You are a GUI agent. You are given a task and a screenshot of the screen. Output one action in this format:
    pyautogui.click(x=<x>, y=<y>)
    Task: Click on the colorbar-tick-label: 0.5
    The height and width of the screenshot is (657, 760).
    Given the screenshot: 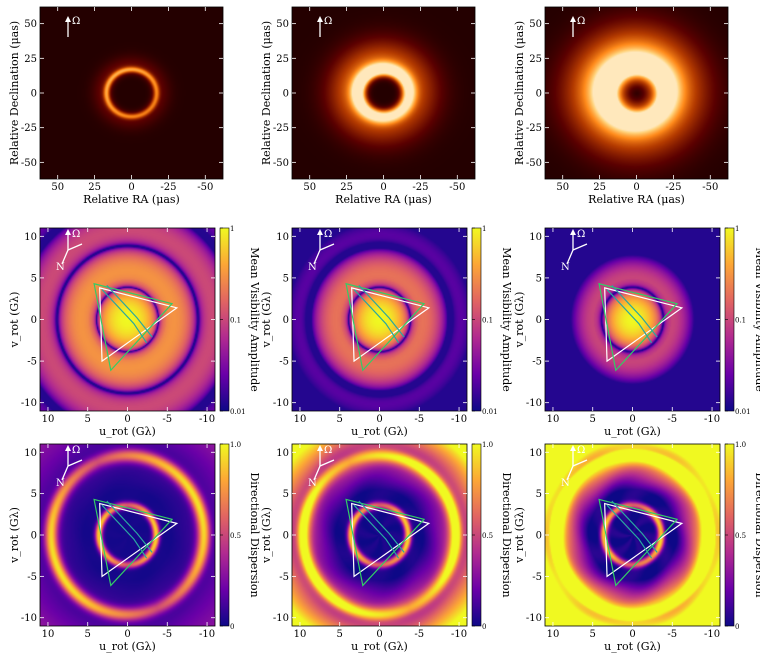 What is the action you would take?
    pyautogui.click(x=487, y=536)
    